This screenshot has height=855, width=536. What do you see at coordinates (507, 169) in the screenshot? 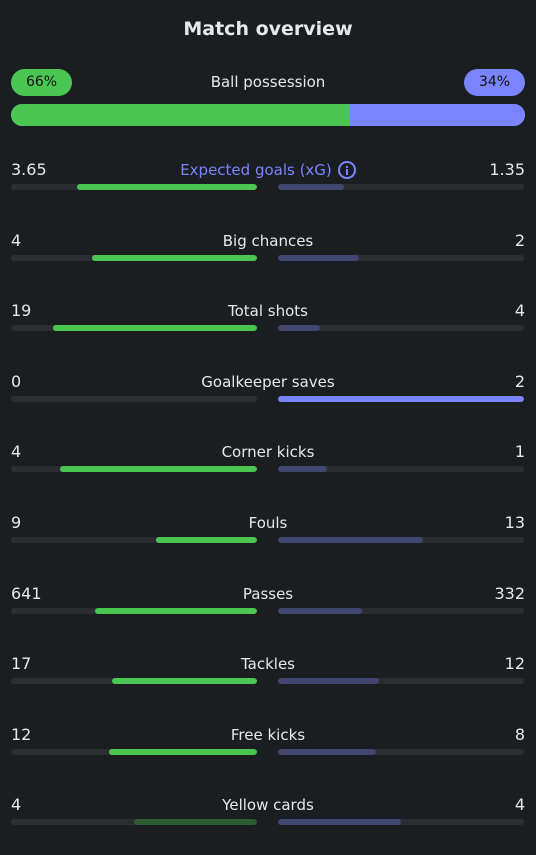
I see `away-value: 1.35` at bounding box center [507, 169].